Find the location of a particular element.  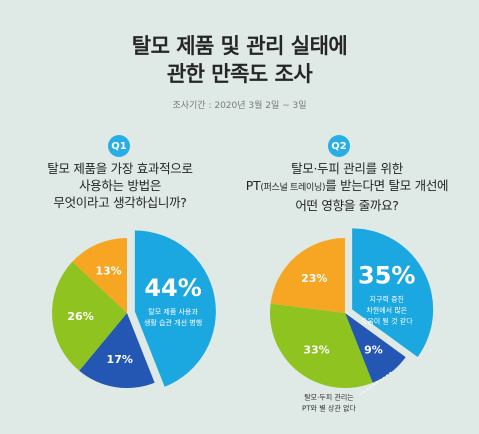

pie2-slice-2-label: 33% is located at coordinates (316, 350).